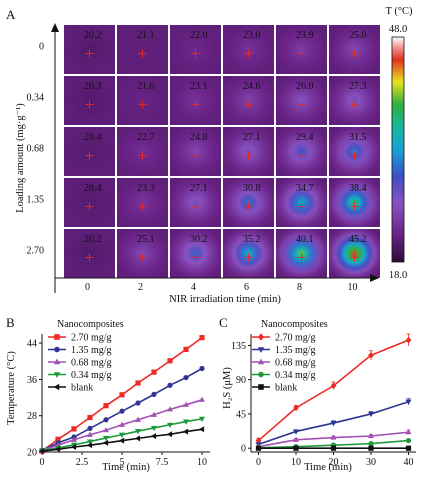 This screenshot has height=492, width=427. What do you see at coordinates (20, 158) in the screenshot?
I see `heatmap-y-axis-label: Loading amount (mg·g⁻¹)` at bounding box center [20, 158].